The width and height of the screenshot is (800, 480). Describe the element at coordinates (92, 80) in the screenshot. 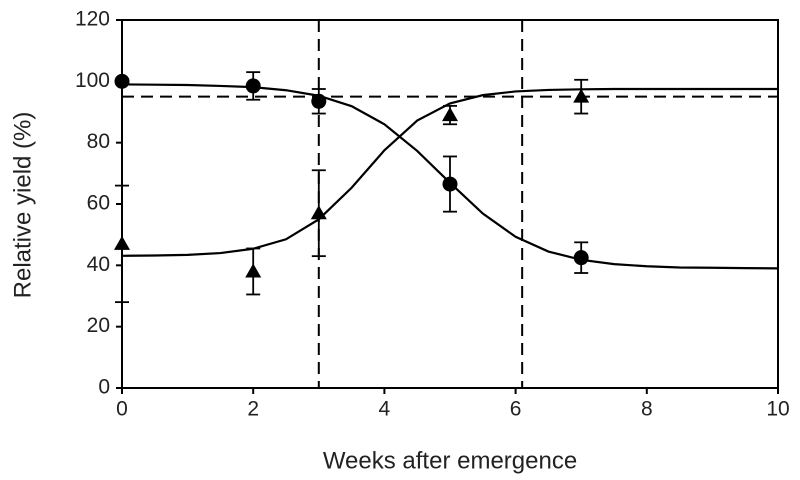

I see `y-tick-label: 100` at that location.